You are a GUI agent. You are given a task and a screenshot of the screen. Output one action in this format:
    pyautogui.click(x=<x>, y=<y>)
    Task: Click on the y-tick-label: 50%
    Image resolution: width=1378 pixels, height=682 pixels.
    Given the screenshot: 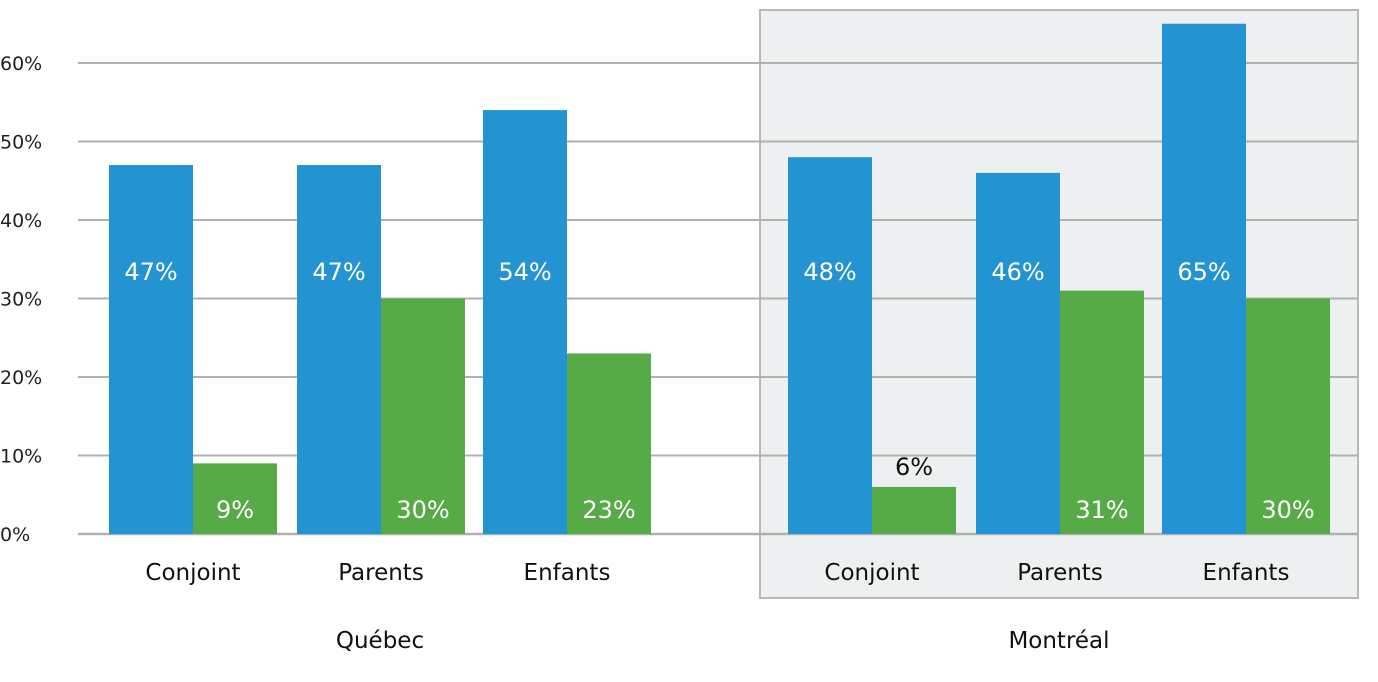 What is the action you would take?
    pyautogui.click(x=21, y=143)
    